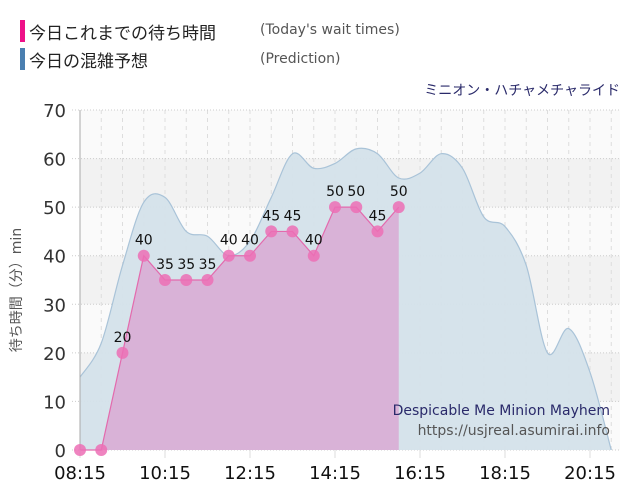  Describe the element at coordinates (54, 160) in the screenshot. I see `y-tick-label: 60` at that location.